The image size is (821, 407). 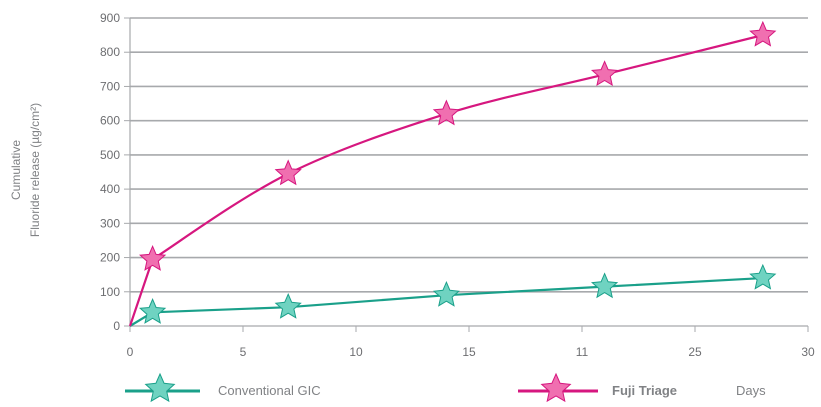 I want to click on legend-label-fuji-triage: Fuji Triage, so click(x=644, y=390).